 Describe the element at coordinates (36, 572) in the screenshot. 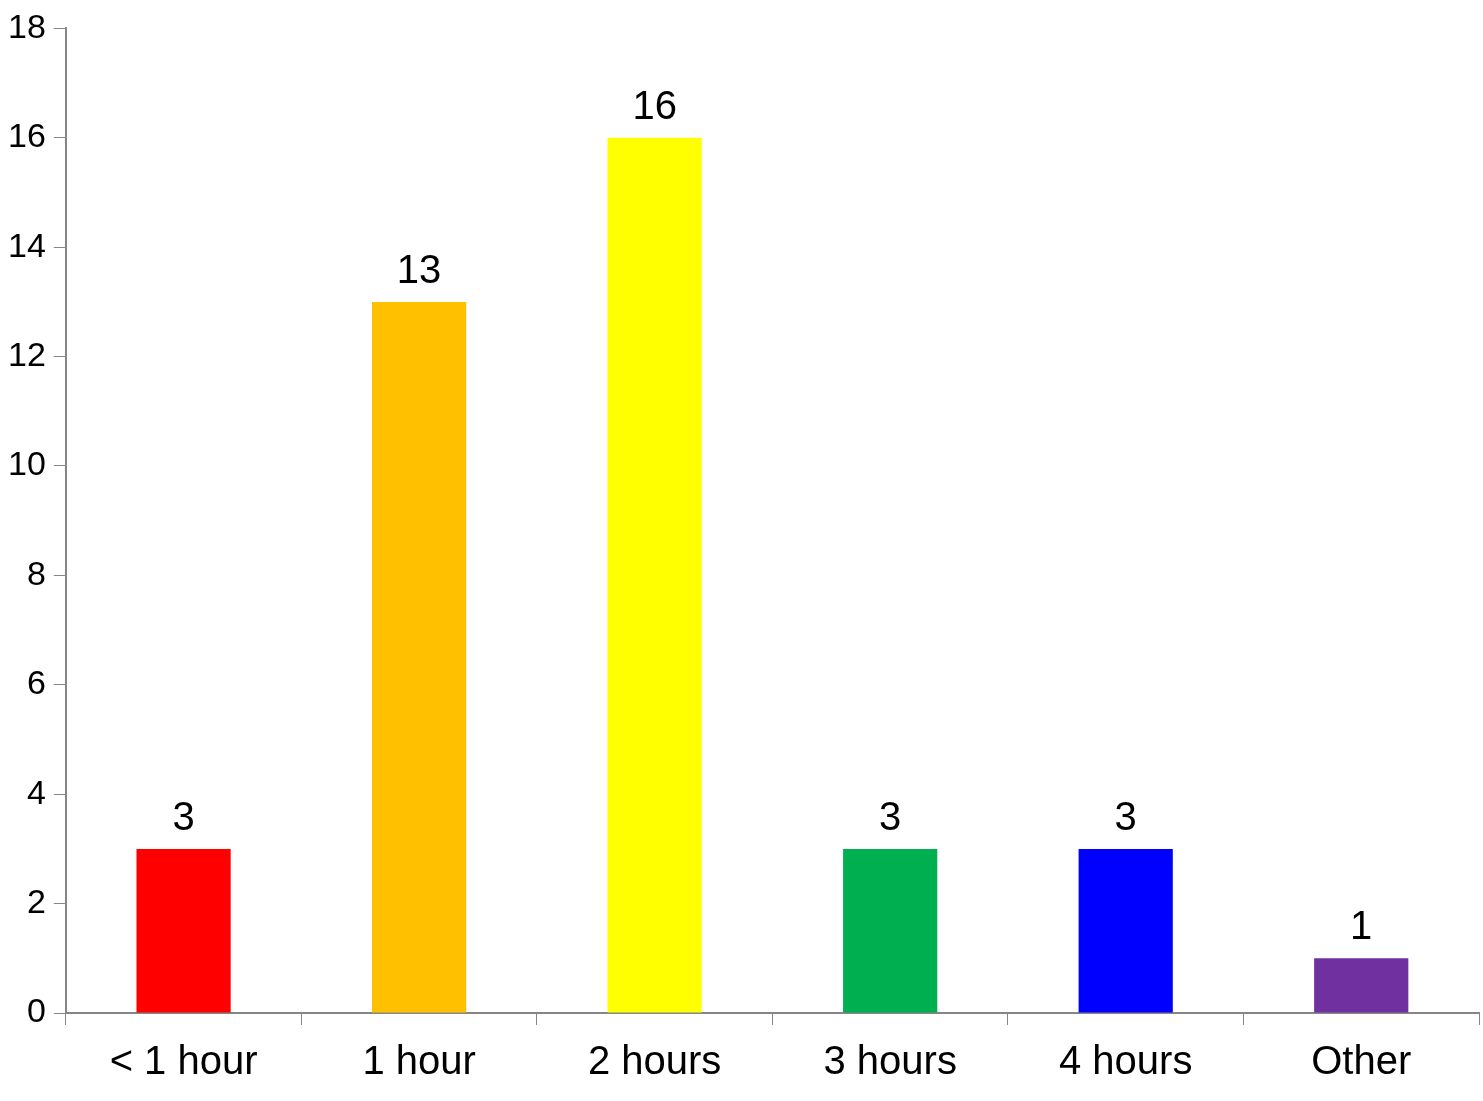

I see `y-tick-label: 8` at that location.